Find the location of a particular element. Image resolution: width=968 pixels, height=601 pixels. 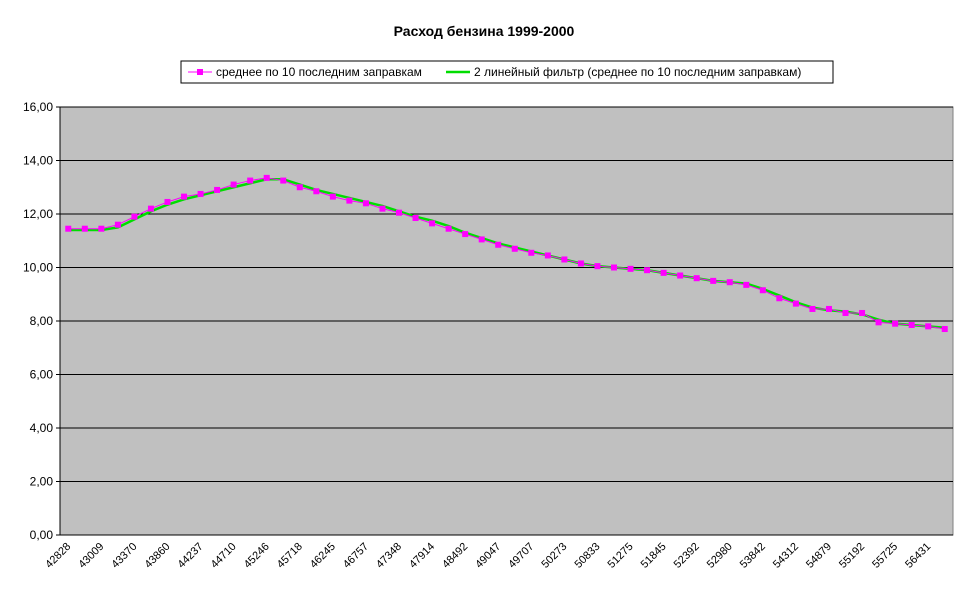

x-tick-label: 50273 is located at coordinates (554, 556).